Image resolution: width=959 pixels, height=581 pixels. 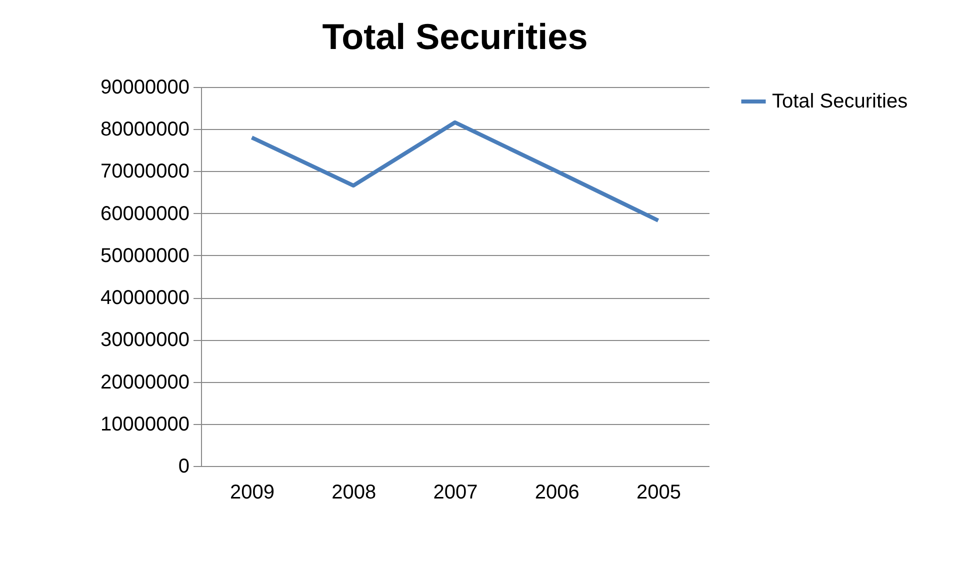 What do you see at coordinates (145, 382) in the screenshot?
I see `y-tick-label: 20000000` at bounding box center [145, 382].